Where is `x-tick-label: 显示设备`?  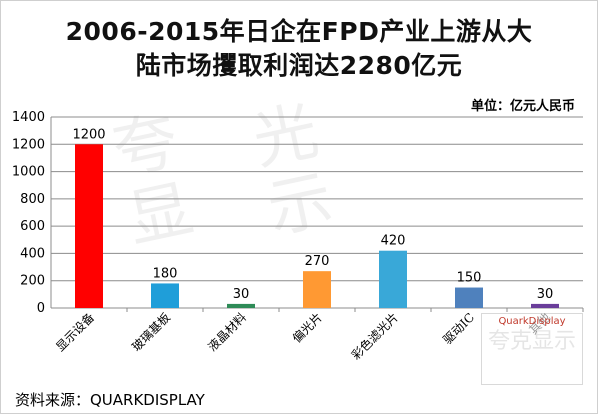 x-tick-label: 显示设备 is located at coordinates (75, 332).